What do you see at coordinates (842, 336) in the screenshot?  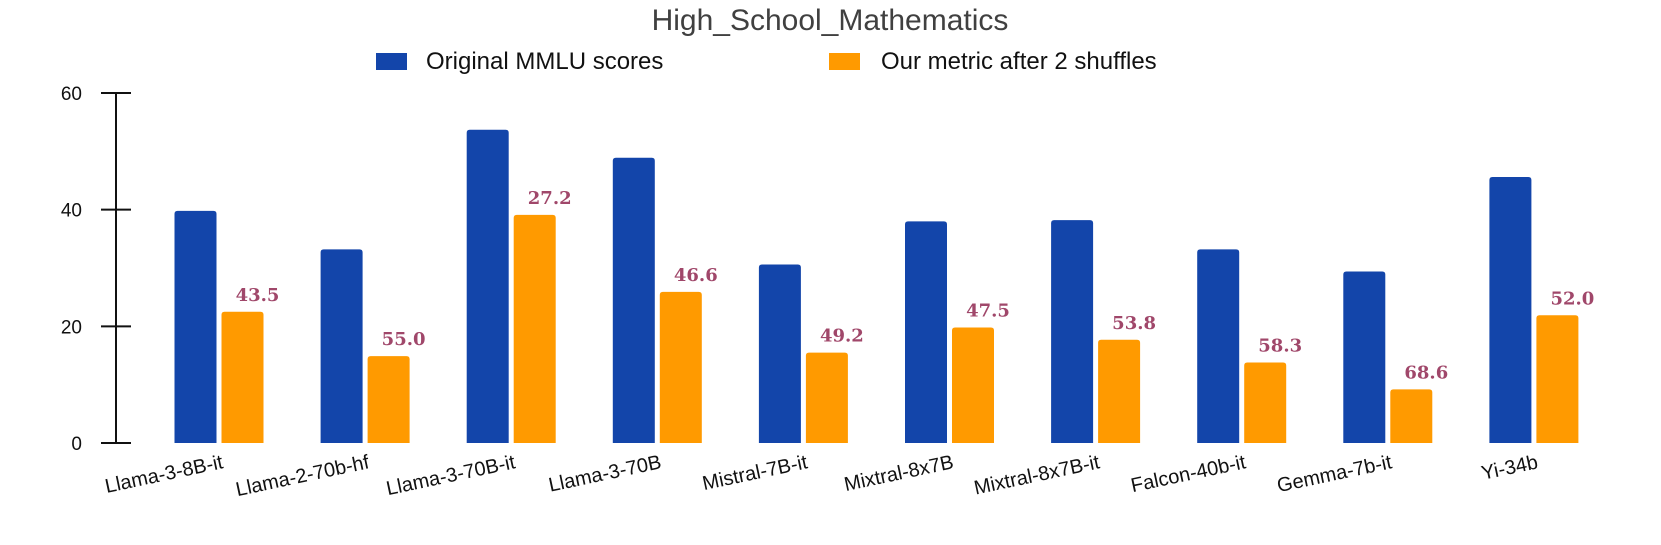 I see `data-label-4: 49.2` at bounding box center [842, 336].